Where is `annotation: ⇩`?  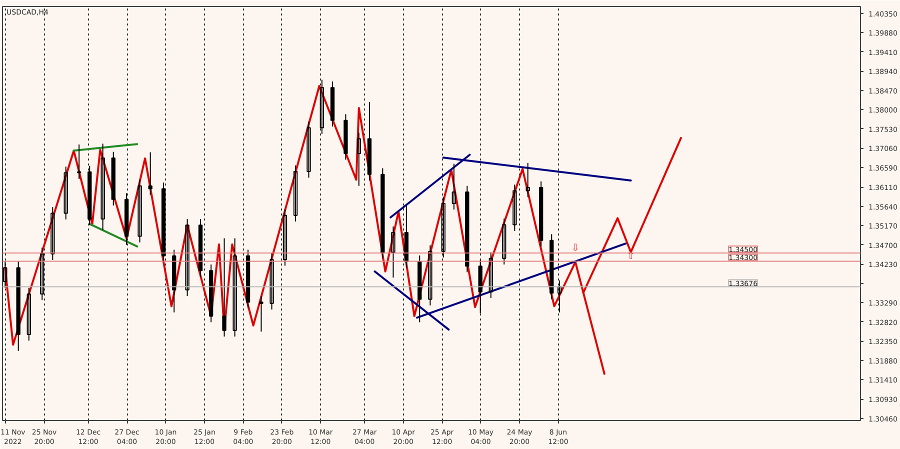
annotation: ⇩ is located at coordinates (575, 248).